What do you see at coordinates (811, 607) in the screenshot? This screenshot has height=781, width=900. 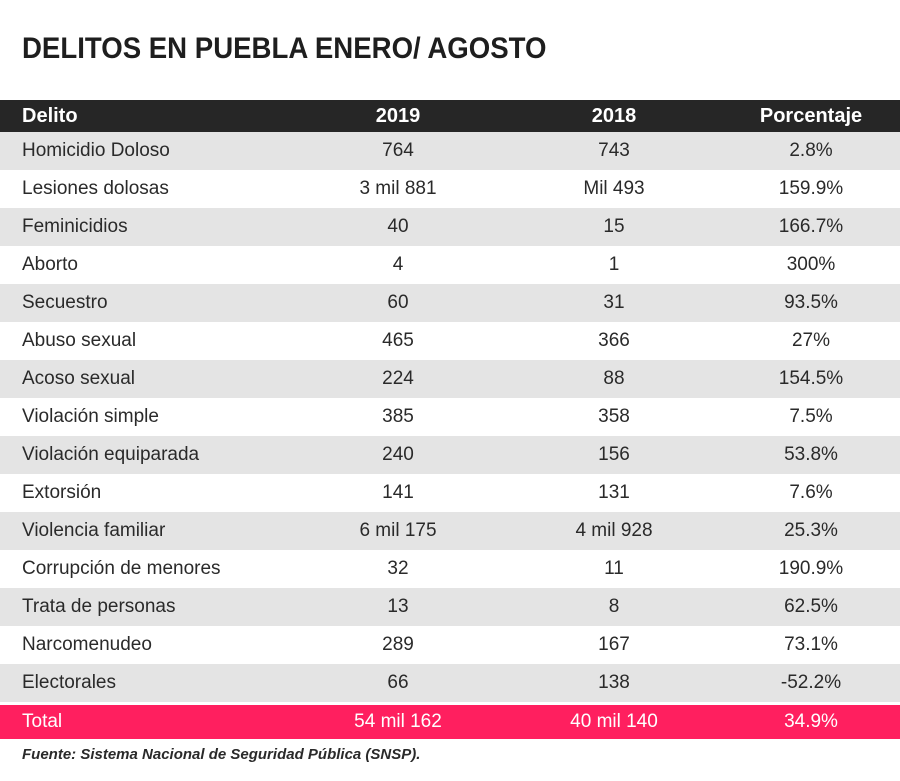 I see `value-cell: 62.5%` at bounding box center [811, 607].